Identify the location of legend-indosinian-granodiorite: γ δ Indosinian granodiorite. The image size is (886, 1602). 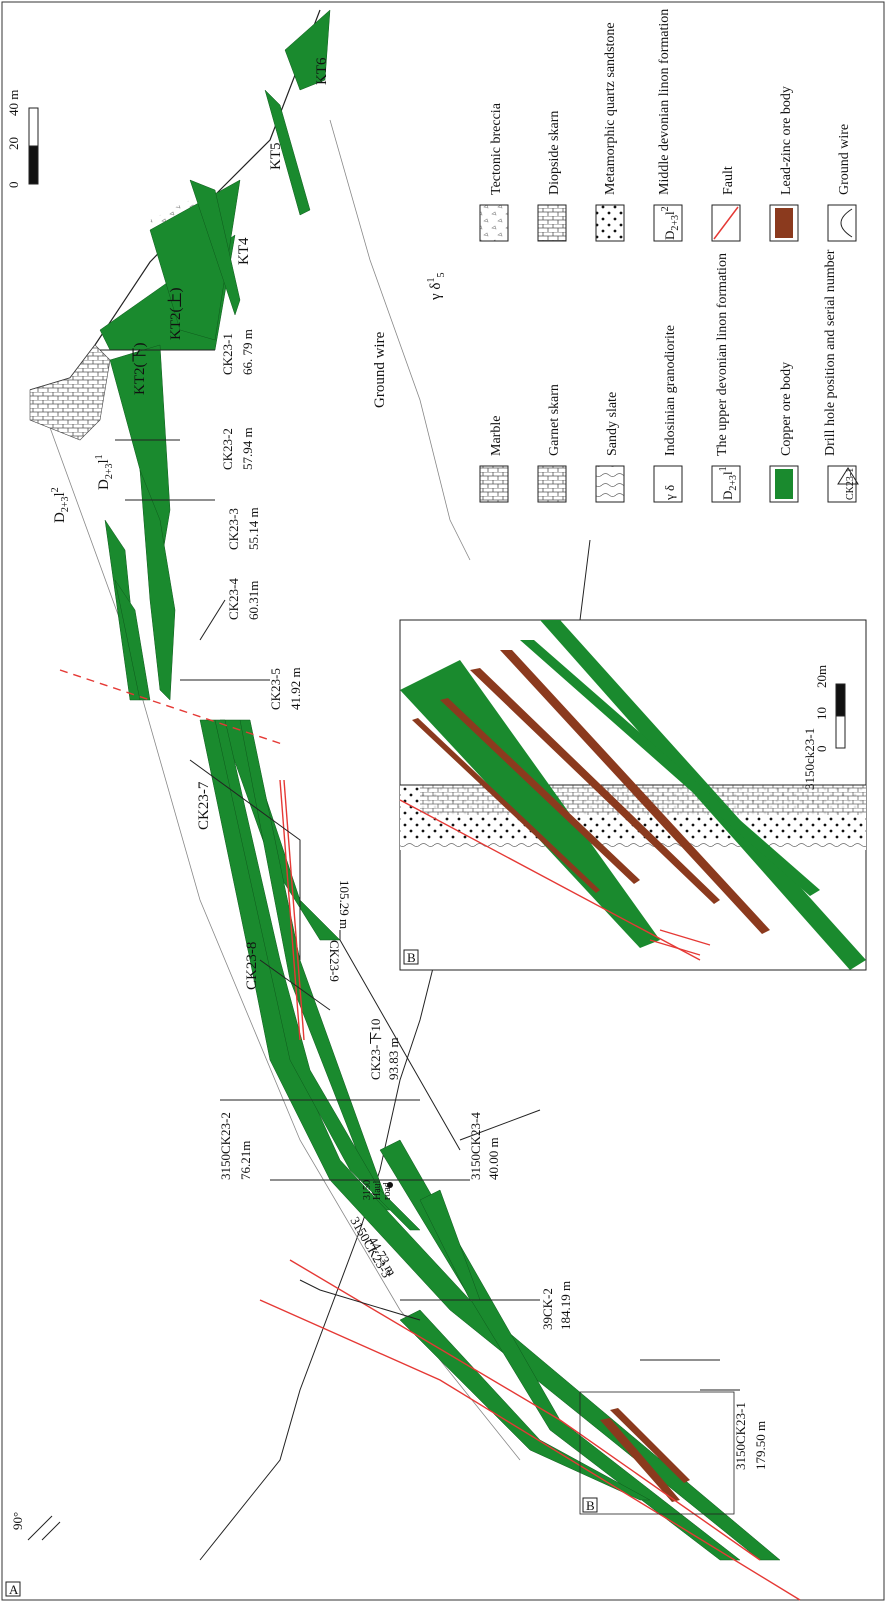
(668, 414).